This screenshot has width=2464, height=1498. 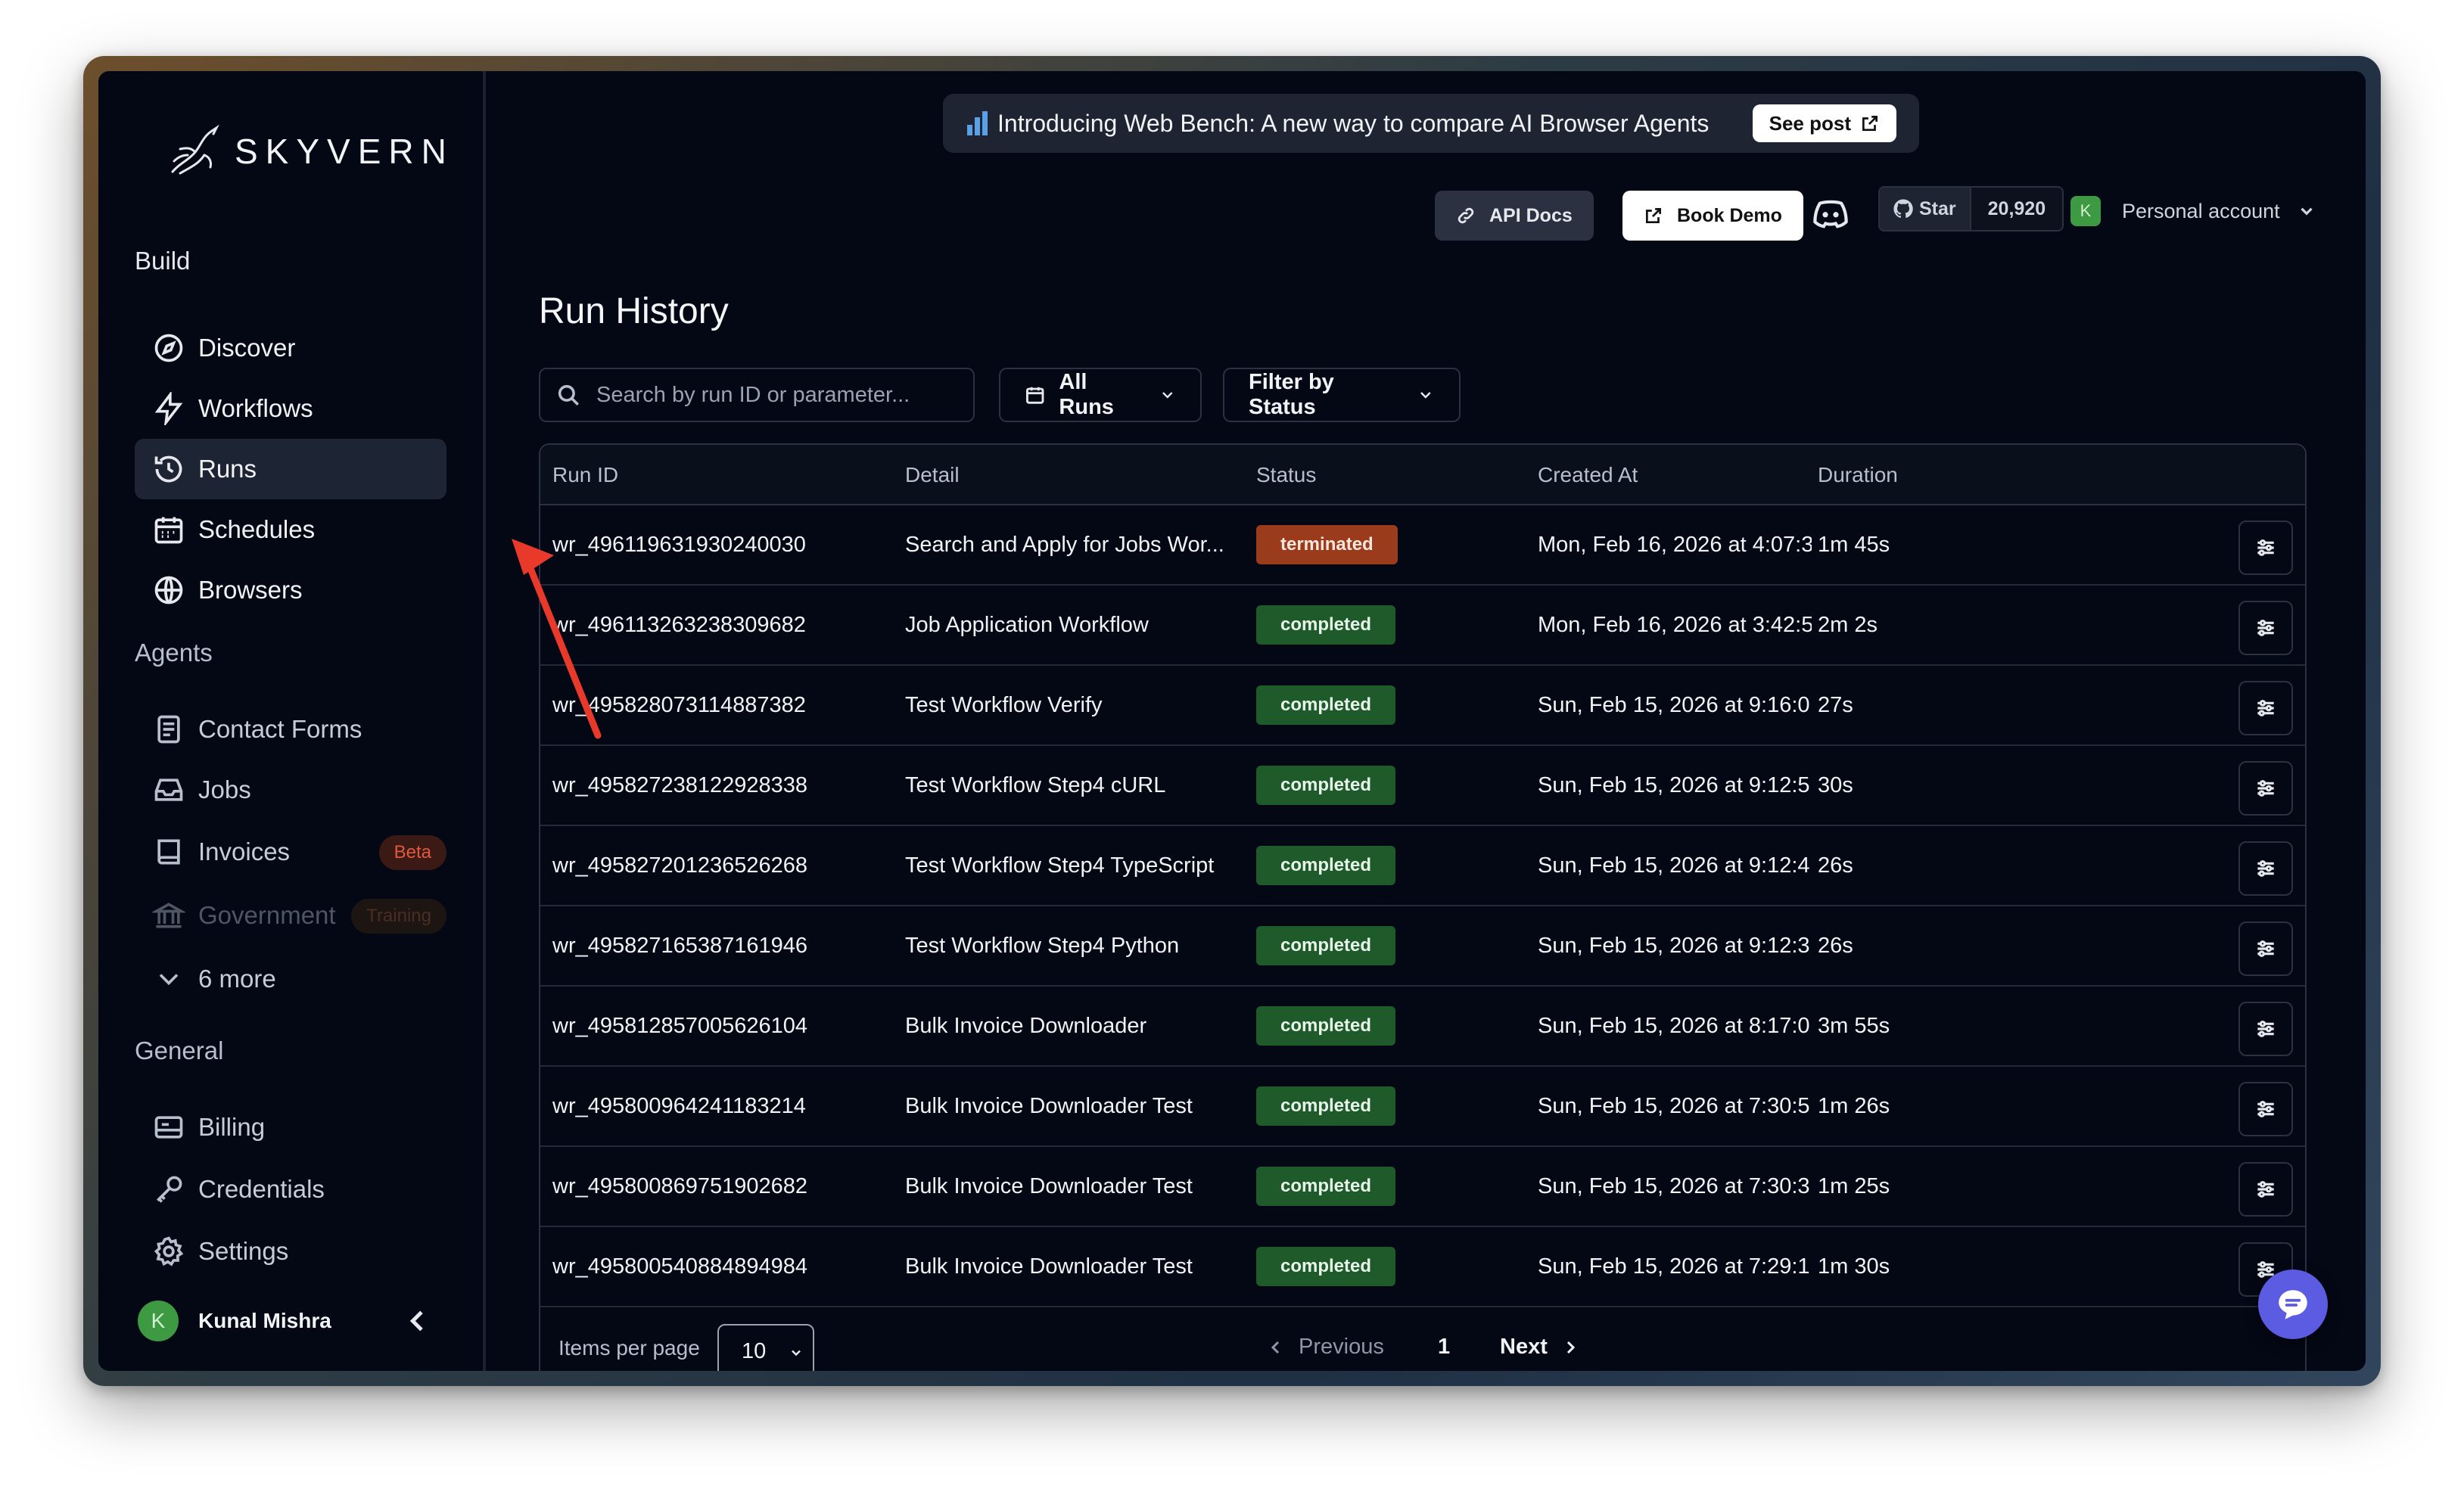 I want to click on status-badge: completed, so click(x=1326, y=1106).